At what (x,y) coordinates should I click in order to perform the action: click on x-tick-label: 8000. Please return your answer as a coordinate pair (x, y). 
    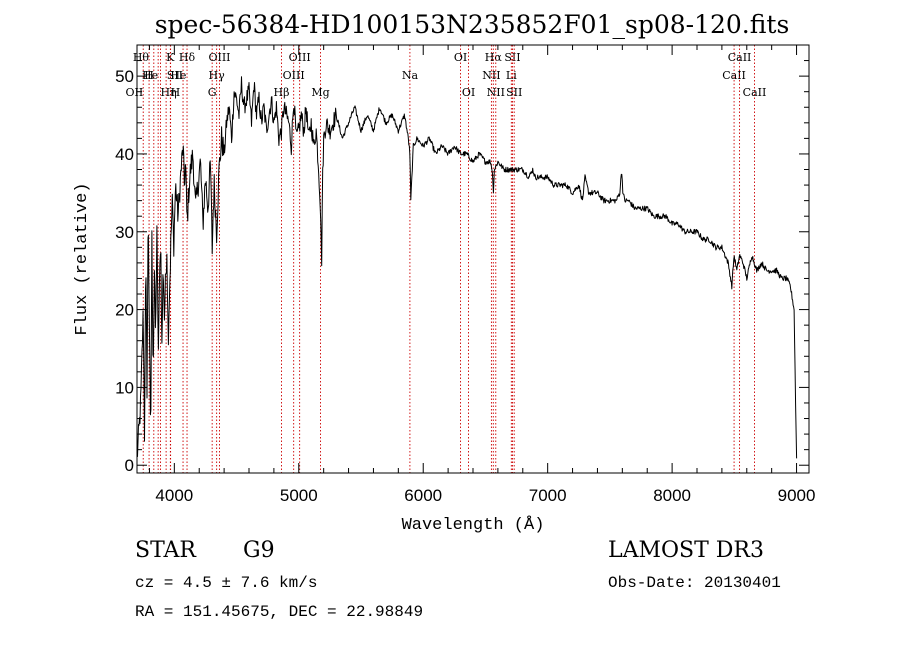
    Looking at the image, I should click on (672, 495).